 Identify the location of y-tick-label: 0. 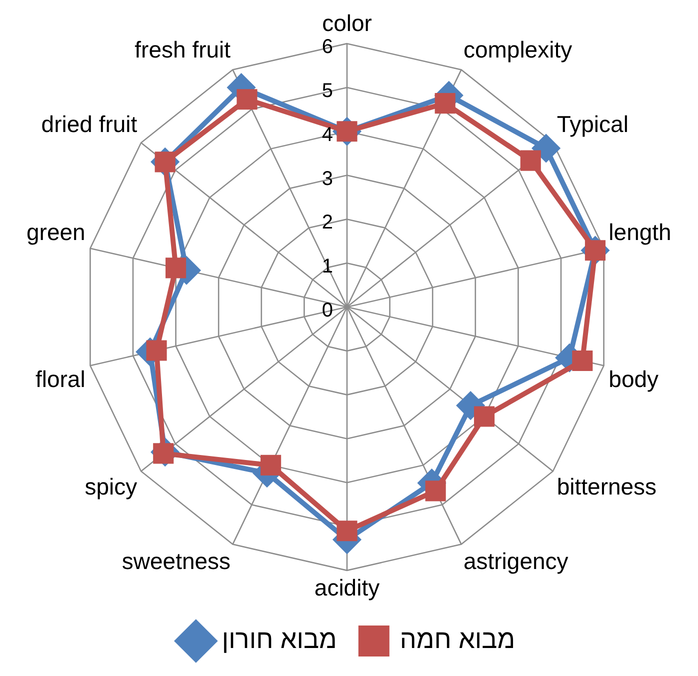
(327, 311).